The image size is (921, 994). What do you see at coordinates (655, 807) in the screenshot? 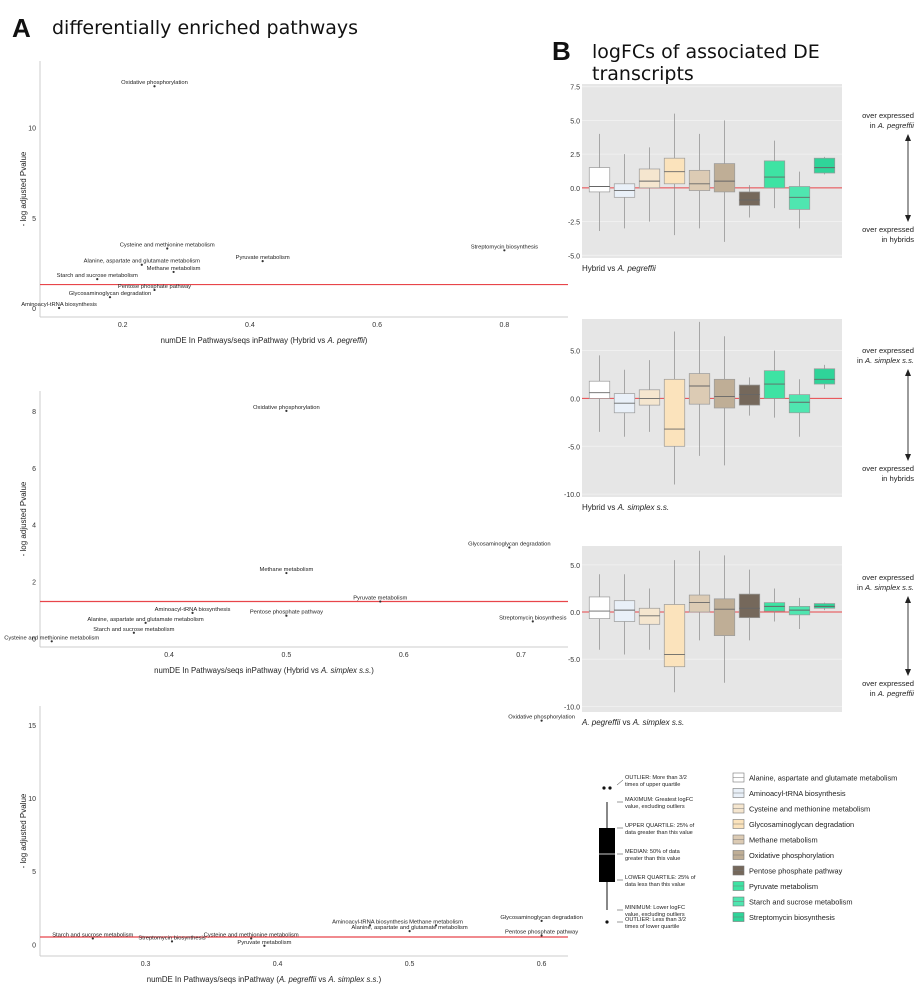
I see `key-text: value, excluding outliers` at bounding box center [655, 807].